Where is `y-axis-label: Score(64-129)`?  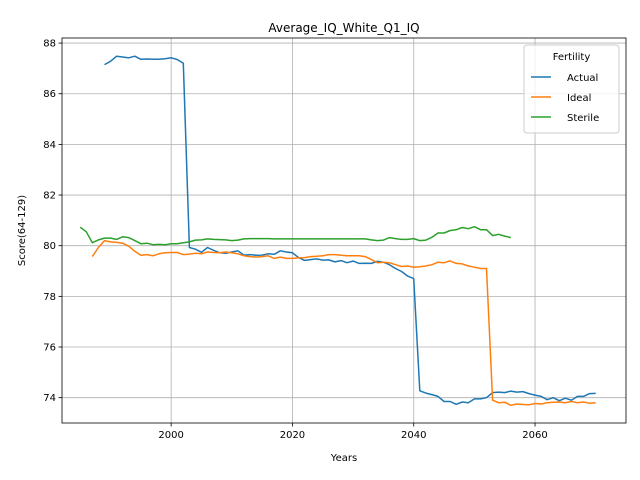 y-axis-label: Score(64-129) is located at coordinates (22, 230).